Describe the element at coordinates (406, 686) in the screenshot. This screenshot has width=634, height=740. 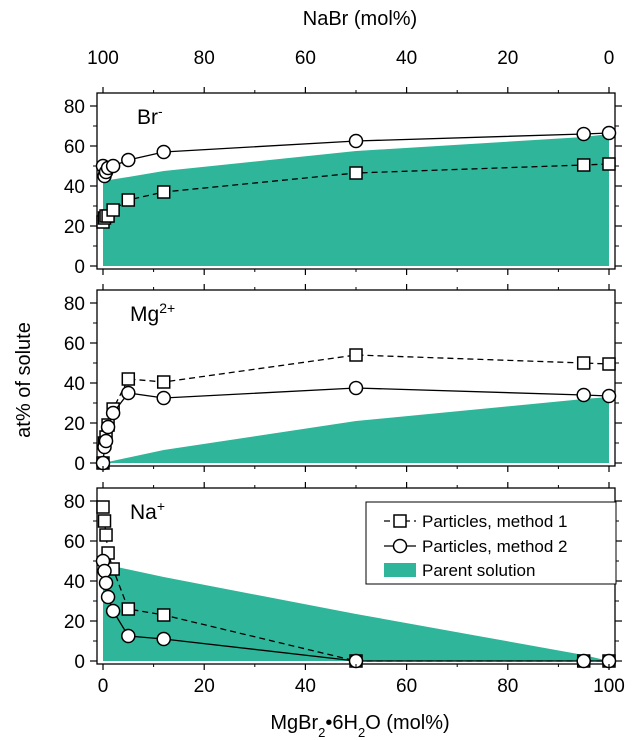
I see `bottom-axis-tick-label: 60` at that location.